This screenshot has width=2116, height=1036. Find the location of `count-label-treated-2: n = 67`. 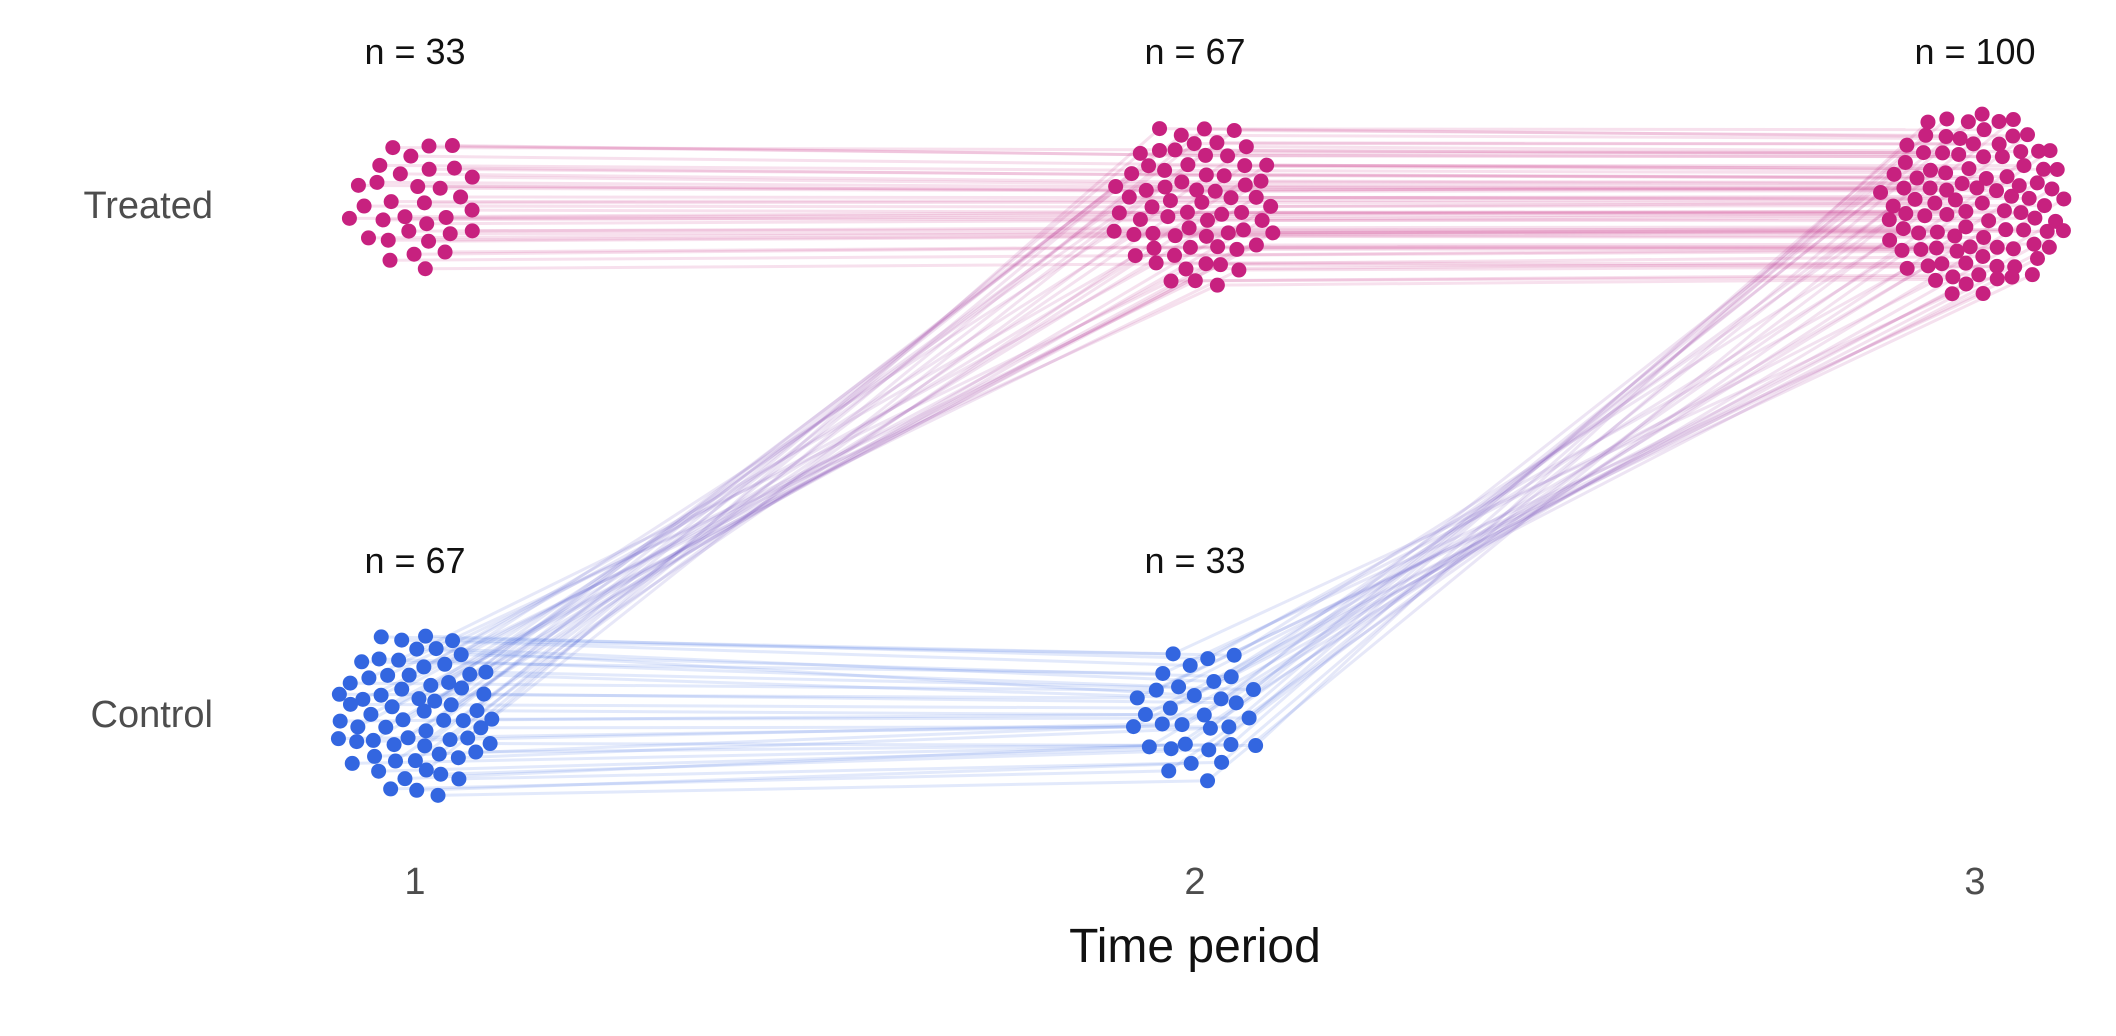

count-label-treated-2: n = 67 is located at coordinates (1194, 51).